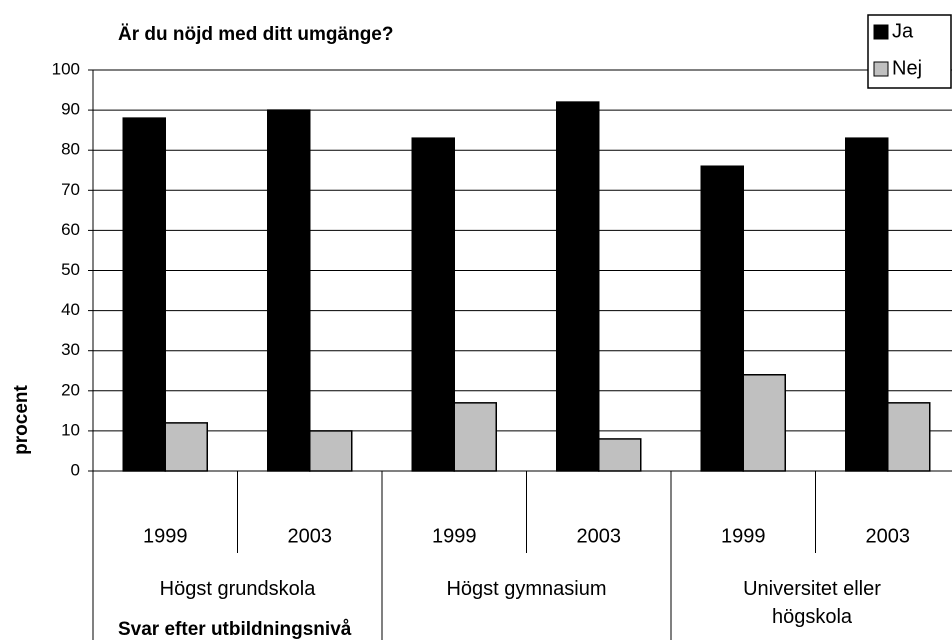 This screenshot has height=642, width=952. What do you see at coordinates (66, 68) in the screenshot?
I see `y-tick-label: 100` at bounding box center [66, 68].